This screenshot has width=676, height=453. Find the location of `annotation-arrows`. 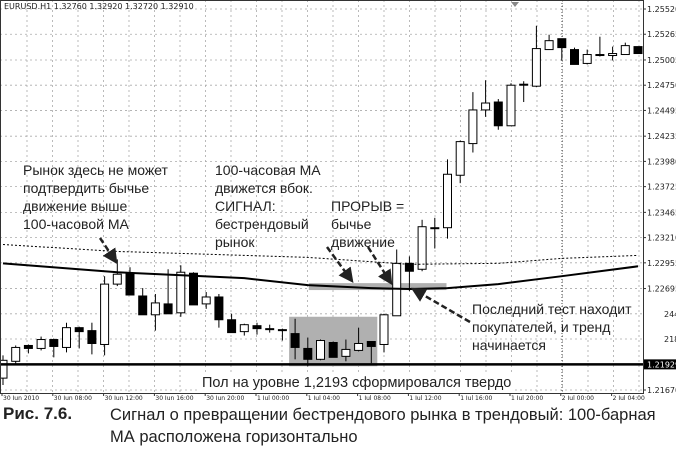

annotation-arrows is located at coordinates (284, 280).